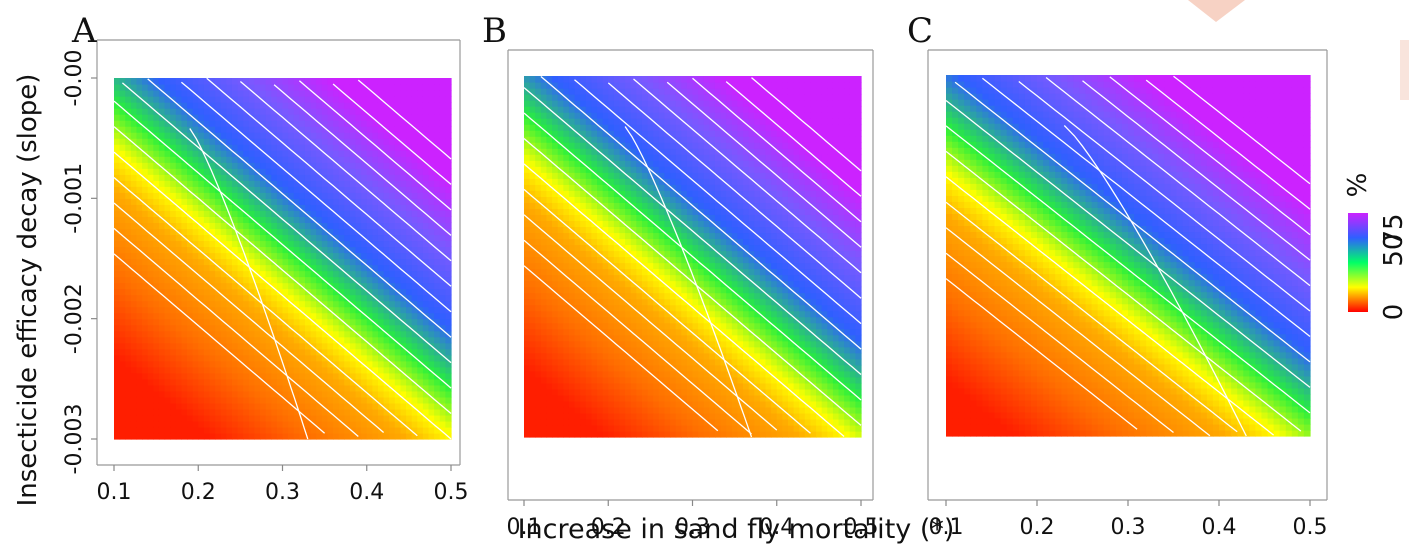  Describe the element at coordinates (282, 492) in the screenshot. I see `x-tick-label: 0.3` at that location.